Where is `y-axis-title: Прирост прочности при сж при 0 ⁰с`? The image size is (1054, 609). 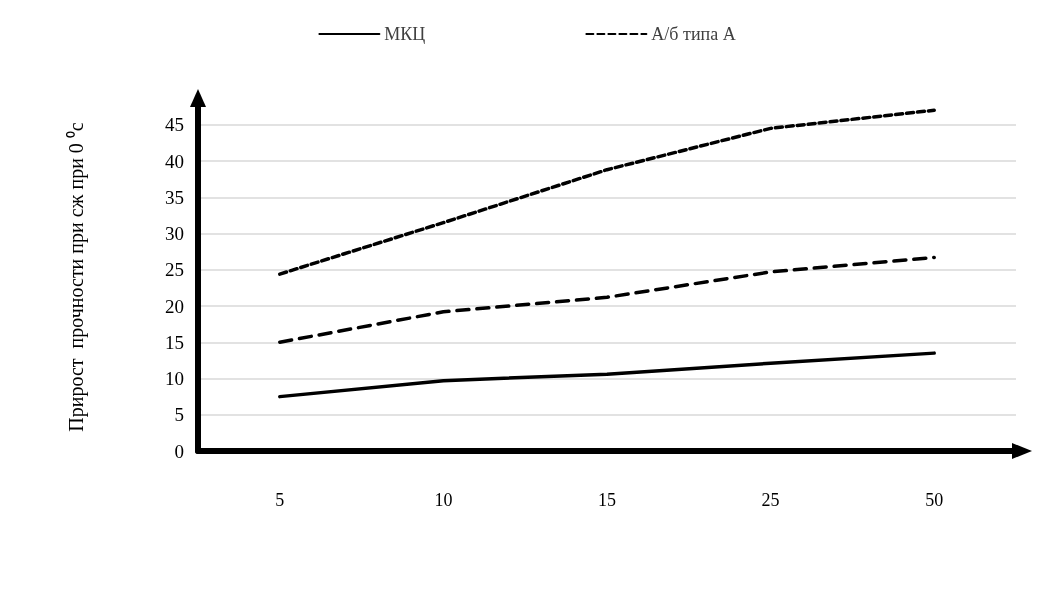 y-axis-title: Прирост прочности при сж при 0 ⁰с is located at coordinates (76, 277).